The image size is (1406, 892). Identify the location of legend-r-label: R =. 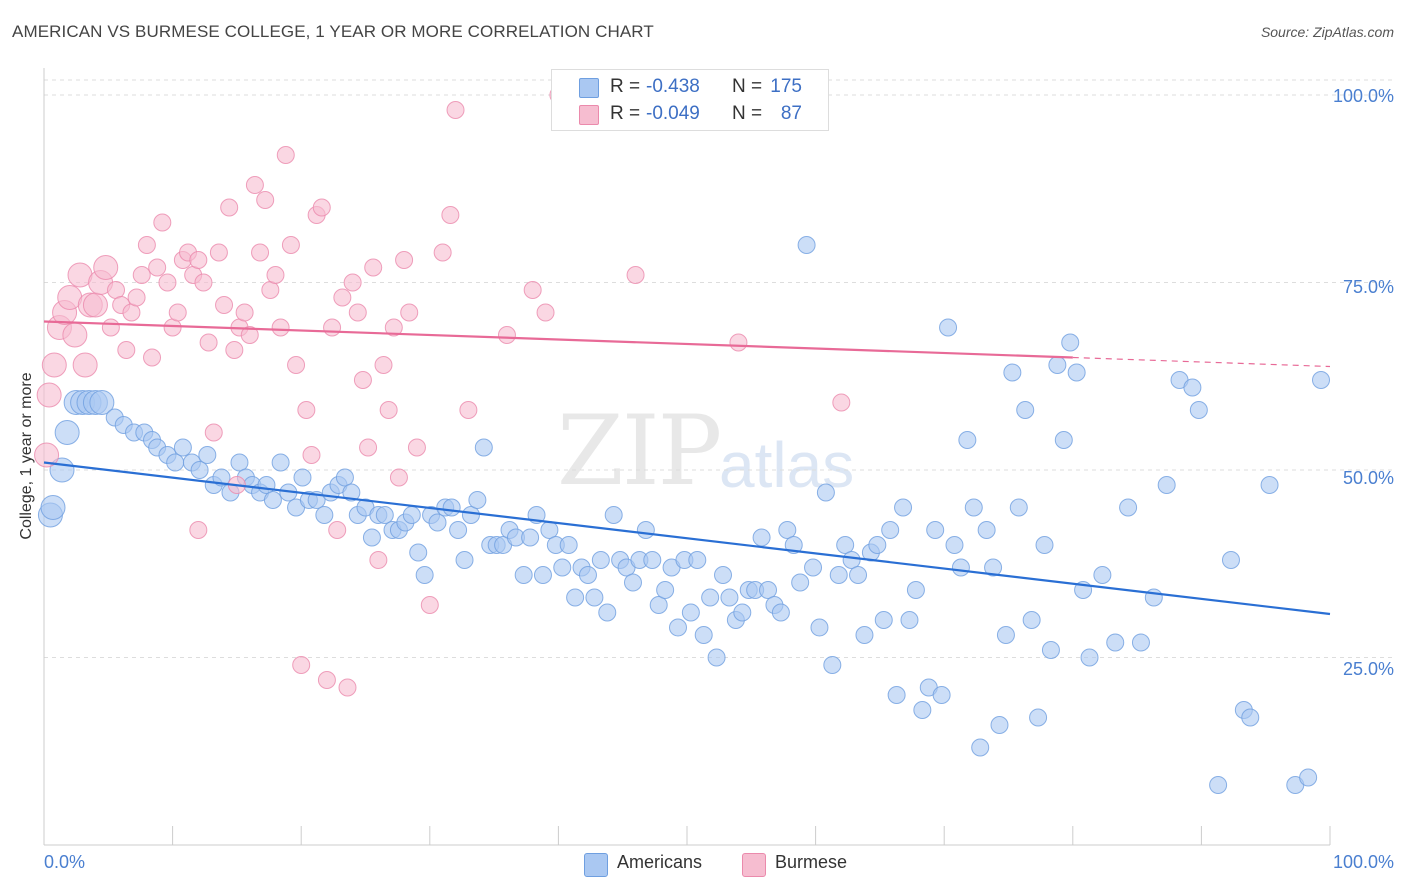
(625, 86).